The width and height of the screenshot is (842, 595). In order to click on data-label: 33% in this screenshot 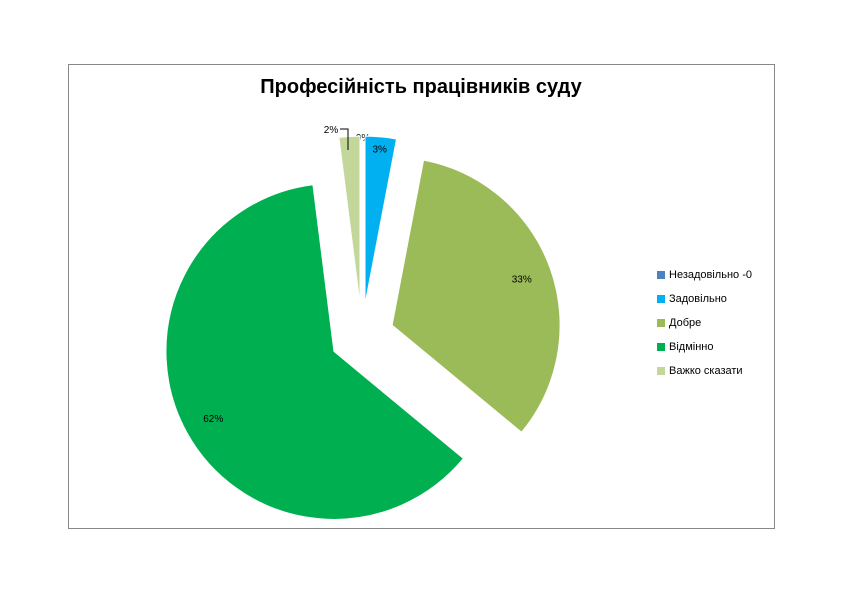, I will do `click(522, 279)`.